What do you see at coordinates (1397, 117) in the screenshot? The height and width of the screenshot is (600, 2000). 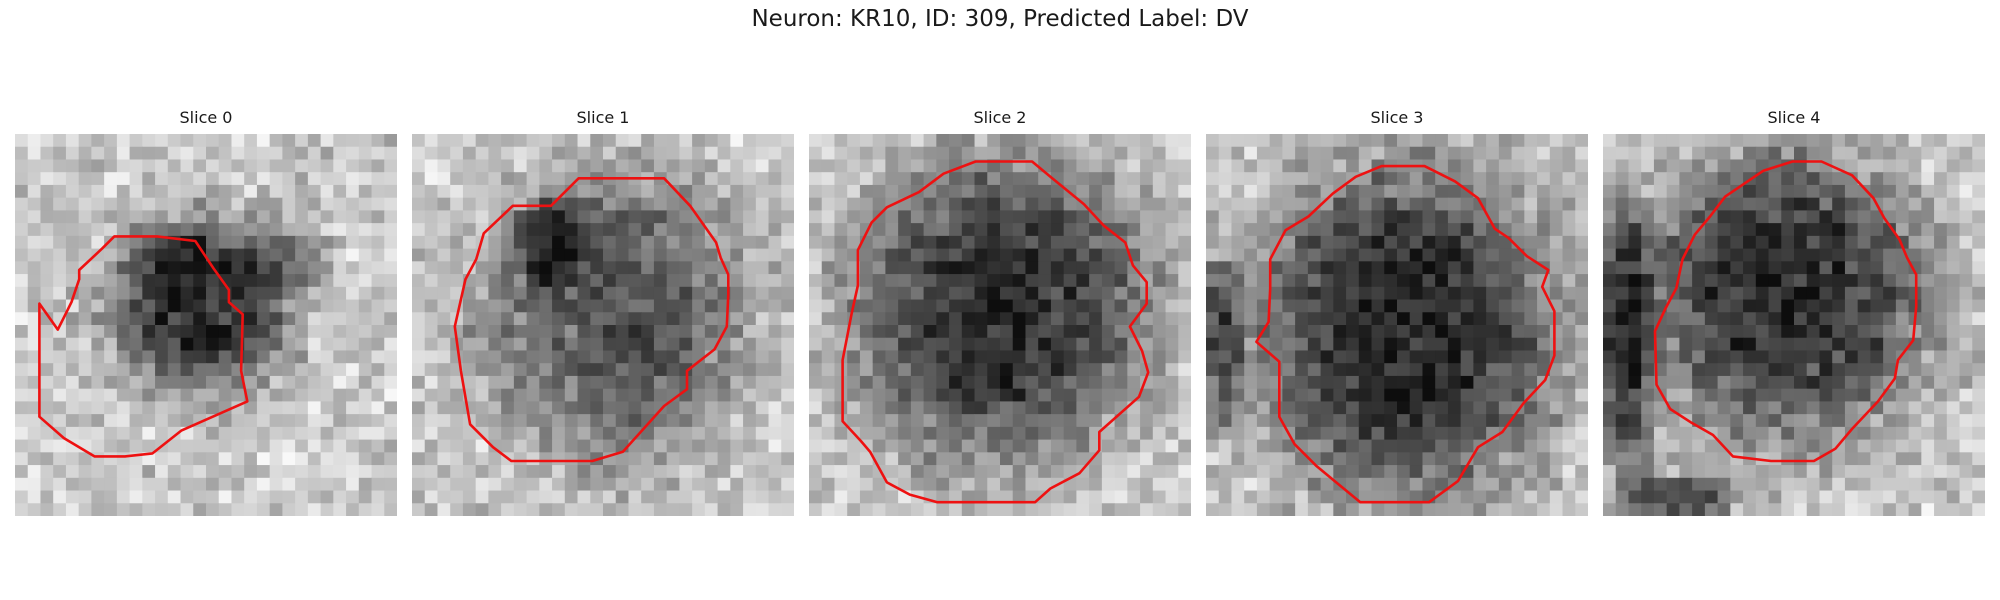 I see `slice-title: Slice 3` at bounding box center [1397, 117].